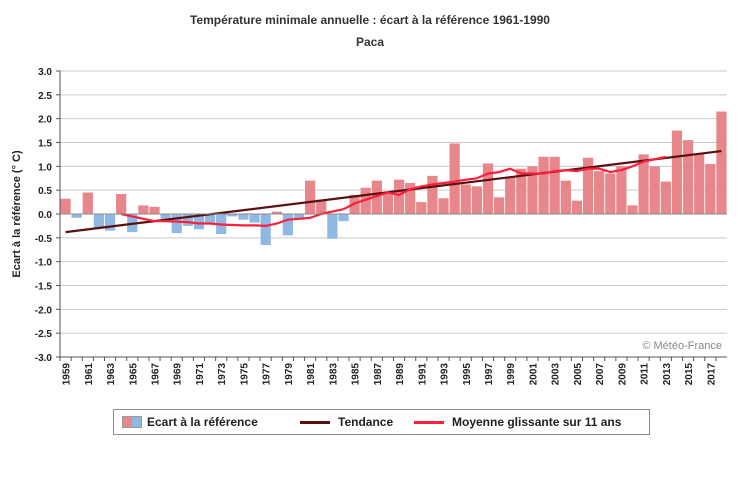  What do you see at coordinates (44, 263) in the screenshot?
I see `y-tick-label: -1.0` at bounding box center [44, 263].